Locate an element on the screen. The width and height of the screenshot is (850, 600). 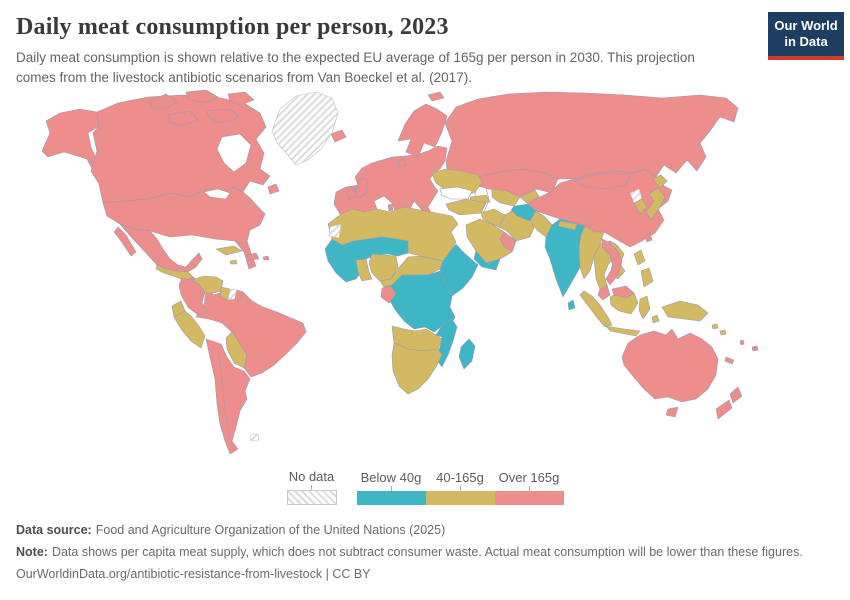
hudson-bay is located at coordinates (234, 153).